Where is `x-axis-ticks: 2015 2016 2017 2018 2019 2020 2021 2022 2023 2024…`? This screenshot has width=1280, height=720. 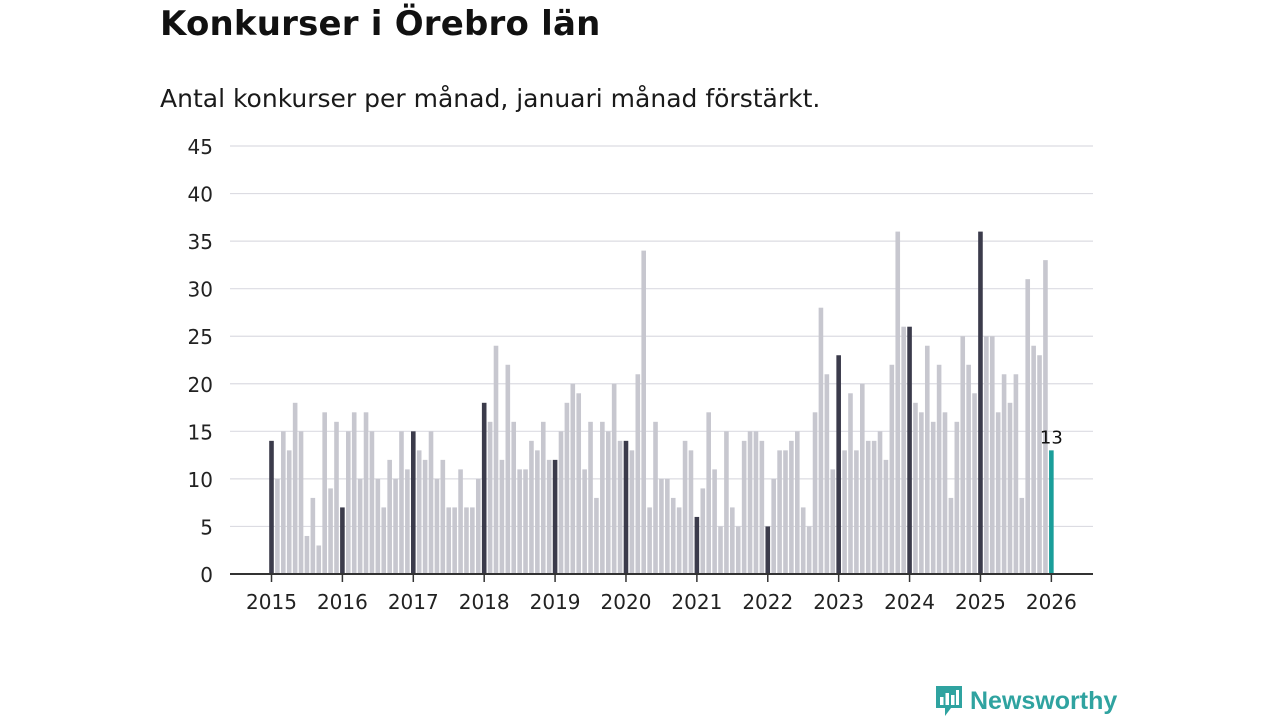
x-axis-ticks: 2015 2016 2017 2018 2019 2020 2021 2022 2023 2024… is located at coordinates (661, 594).